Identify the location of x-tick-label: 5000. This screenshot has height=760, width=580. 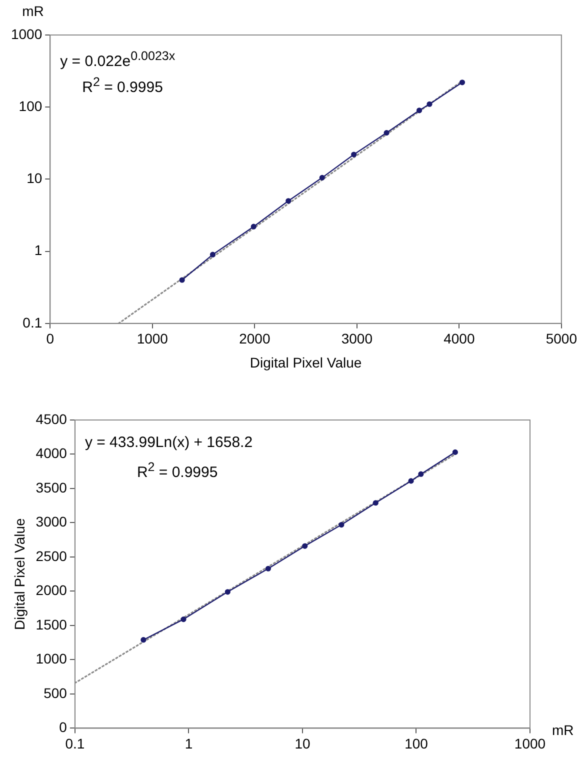
(562, 338).